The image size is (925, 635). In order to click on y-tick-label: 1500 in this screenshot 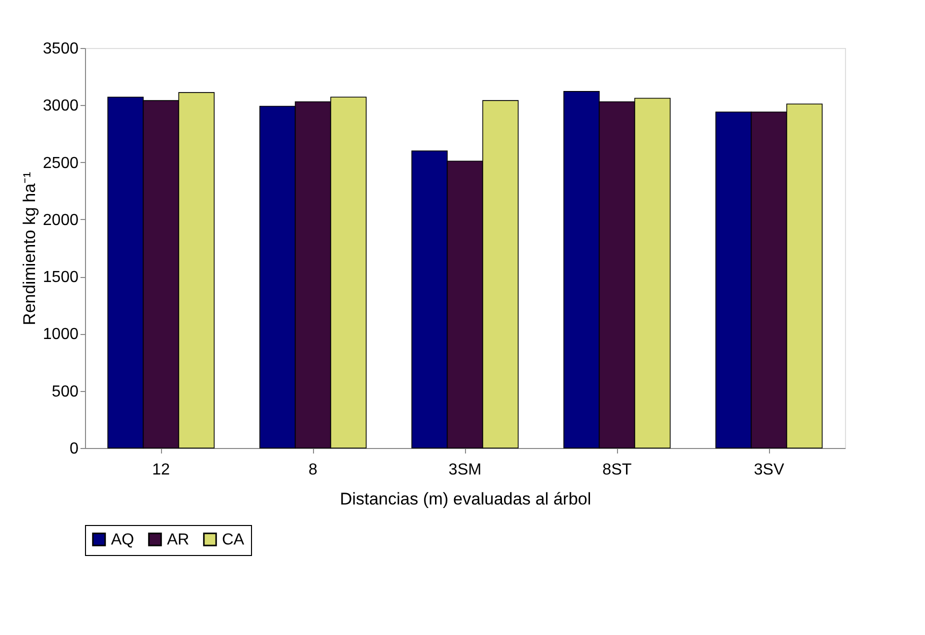, I will do `click(60, 277)`.